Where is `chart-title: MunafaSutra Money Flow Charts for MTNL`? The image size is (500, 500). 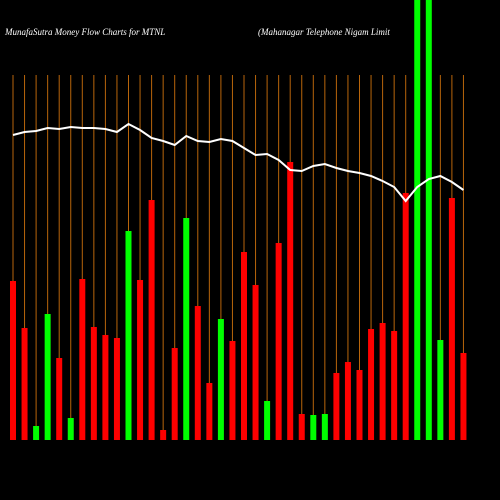 chart-title: MunafaSutra Money Flow Charts for MTNL is located at coordinates (84, 32).